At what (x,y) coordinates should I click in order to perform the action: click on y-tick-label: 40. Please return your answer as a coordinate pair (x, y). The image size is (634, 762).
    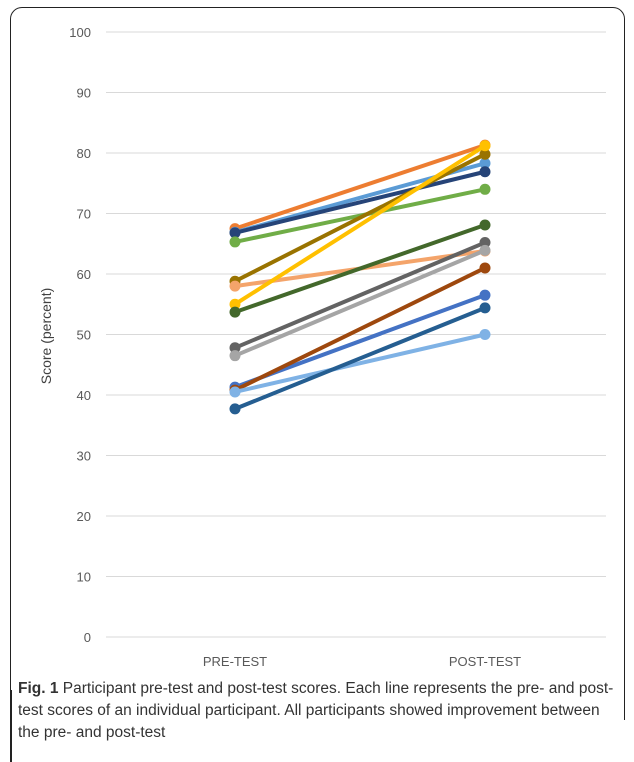
    Looking at the image, I should click on (84, 395).